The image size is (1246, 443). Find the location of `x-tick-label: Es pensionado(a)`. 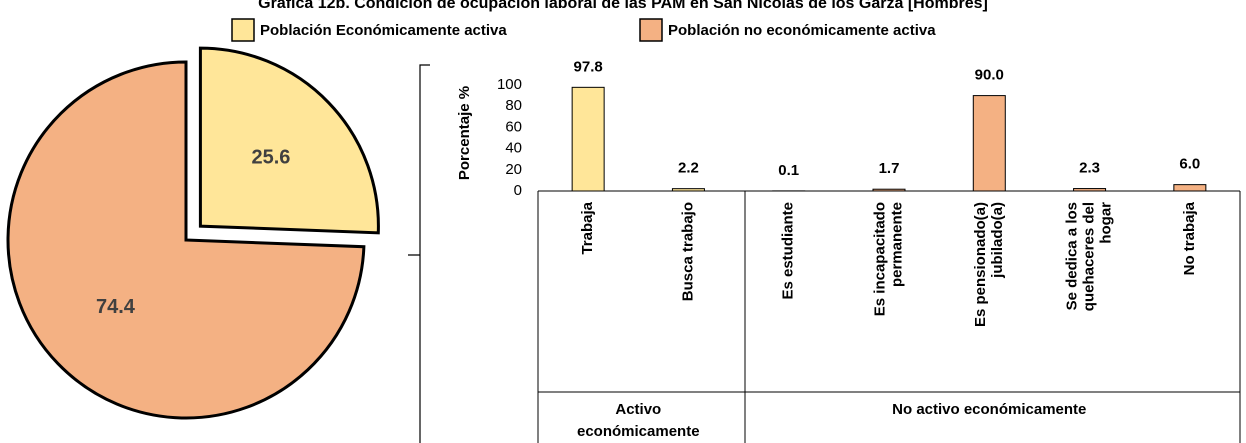

x-tick-label: Es pensionado(a) is located at coordinates (980, 264).